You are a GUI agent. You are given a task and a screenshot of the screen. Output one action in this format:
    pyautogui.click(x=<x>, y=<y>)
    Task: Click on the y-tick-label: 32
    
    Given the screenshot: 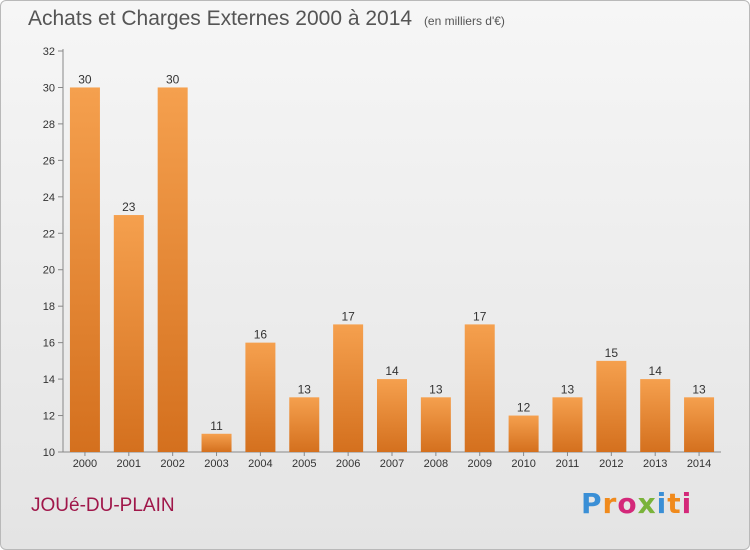 What is the action you would take?
    pyautogui.click(x=49, y=52)
    